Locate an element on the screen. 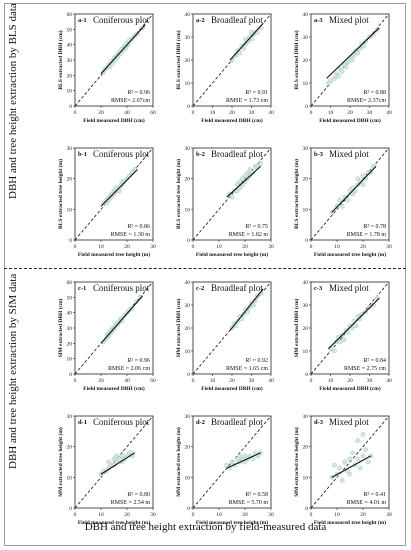 Image resolution: width=411 pixels, height=550 pixels. panel-b-3-ytick-label-3: 30 is located at coordinates (306, 149).